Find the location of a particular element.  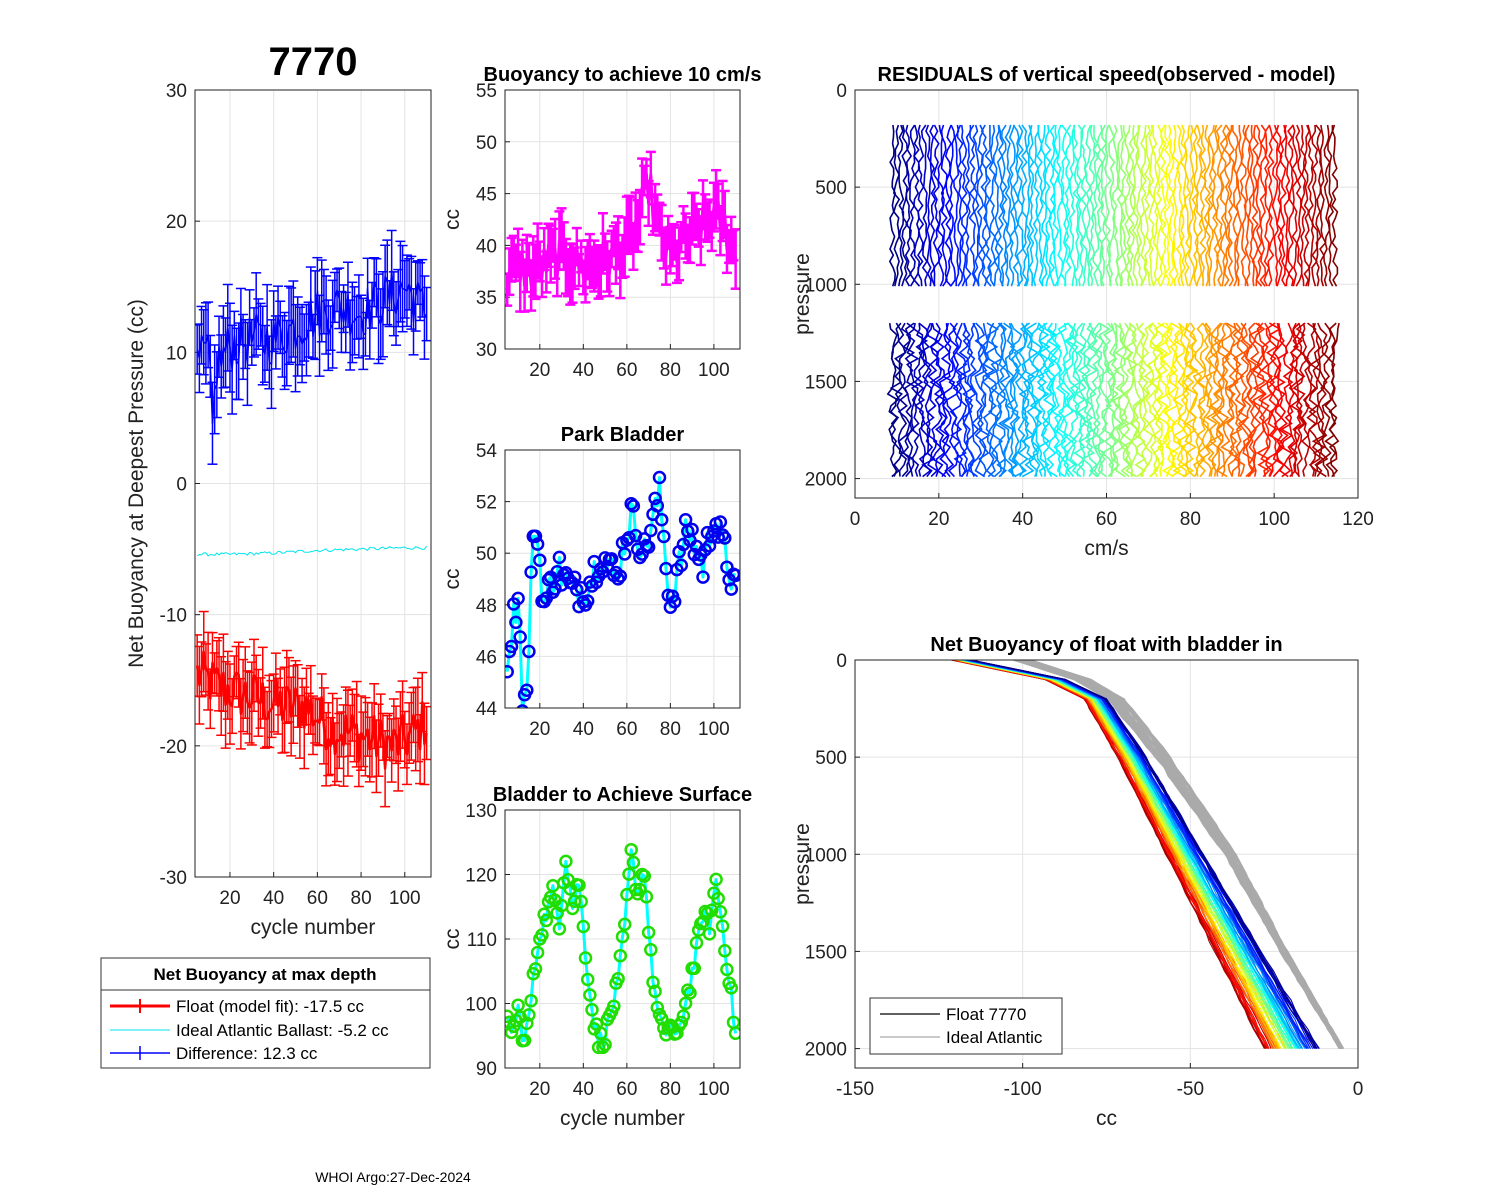

x-tick-label: 0 is located at coordinates (855, 519).